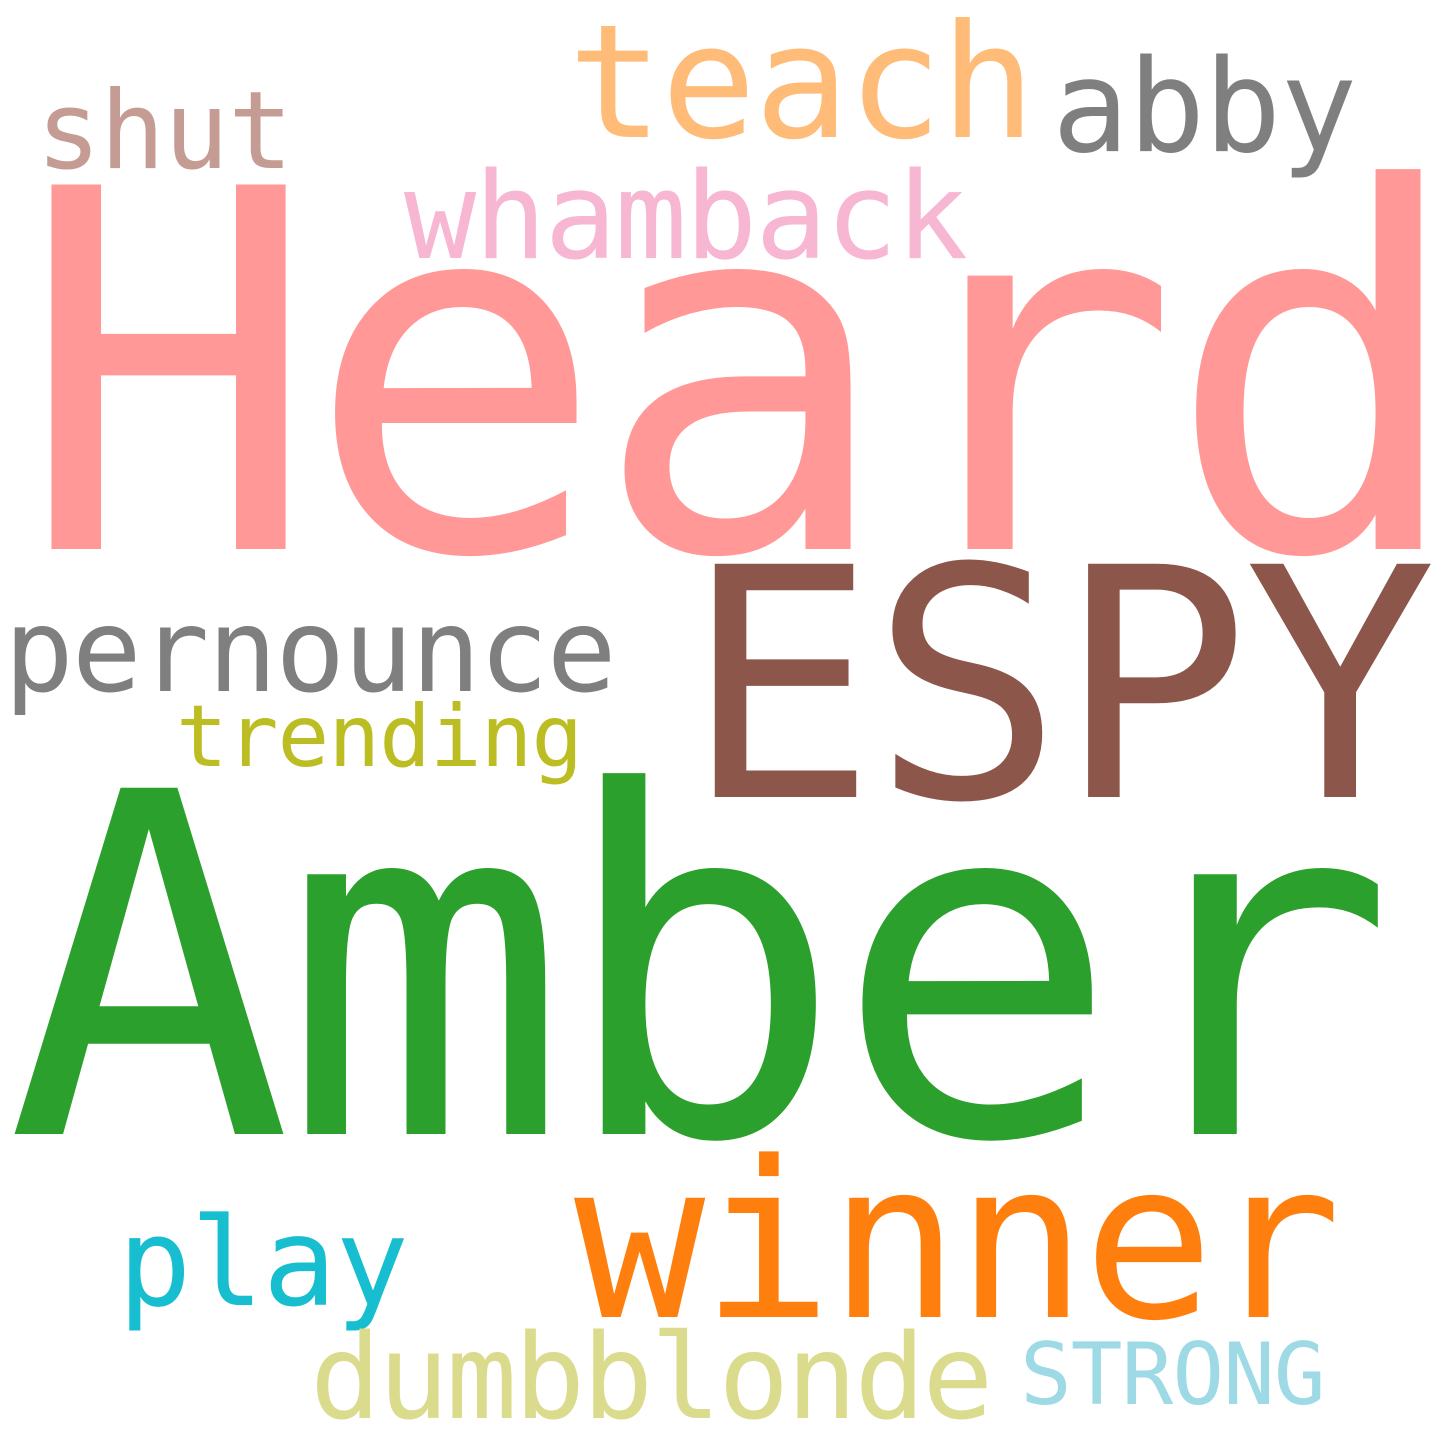 This screenshot has height=1440, width=1440. What do you see at coordinates (310, 651) in the screenshot?
I see `word-pernounce: pernounce` at bounding box center [310, 651].